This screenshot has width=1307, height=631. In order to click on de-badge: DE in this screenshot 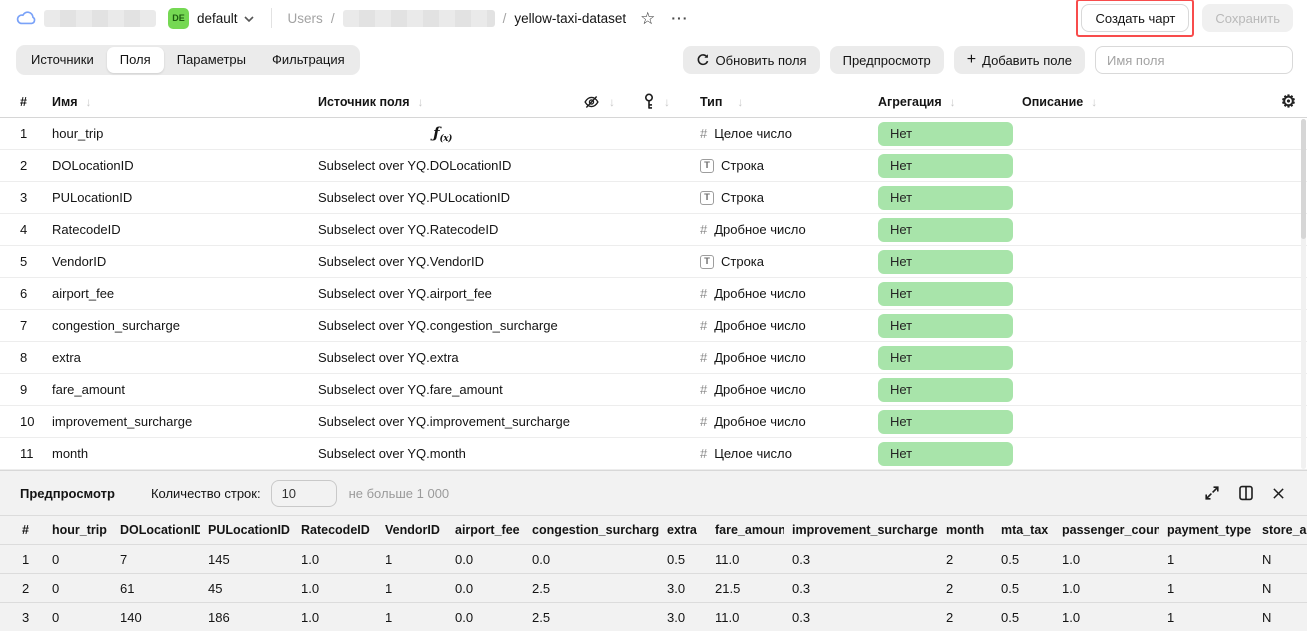, I will do `click(178, 18)`.